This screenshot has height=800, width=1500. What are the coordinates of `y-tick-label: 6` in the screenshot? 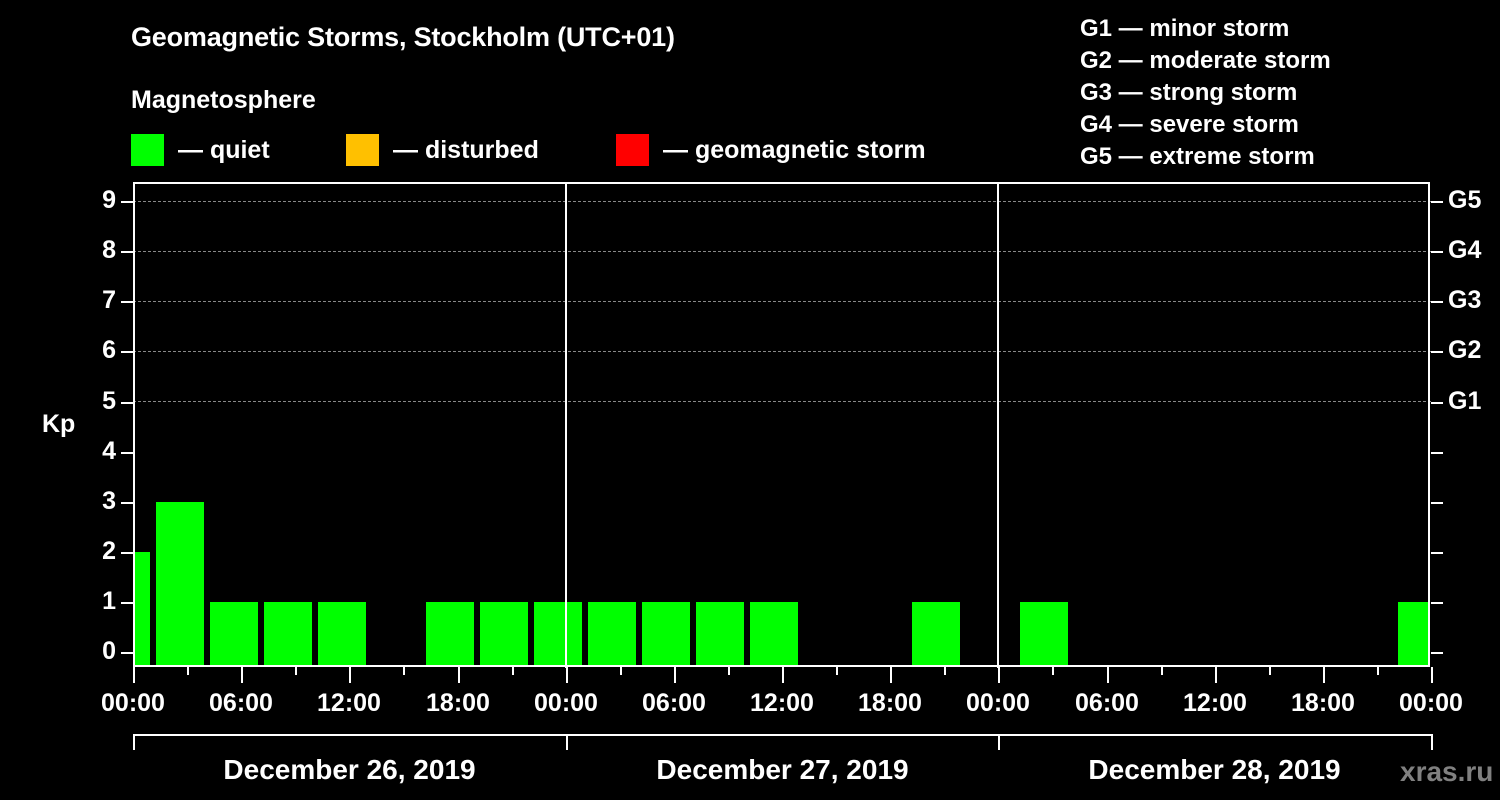 It's located at (109, 350).